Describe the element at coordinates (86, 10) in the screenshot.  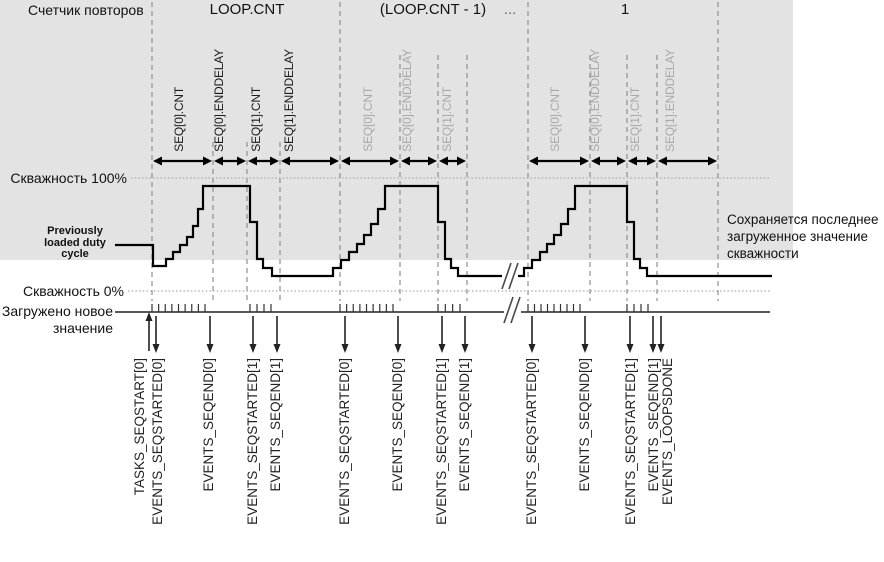
I see `repeat-counter-label: Счетчик повторов` at that location.